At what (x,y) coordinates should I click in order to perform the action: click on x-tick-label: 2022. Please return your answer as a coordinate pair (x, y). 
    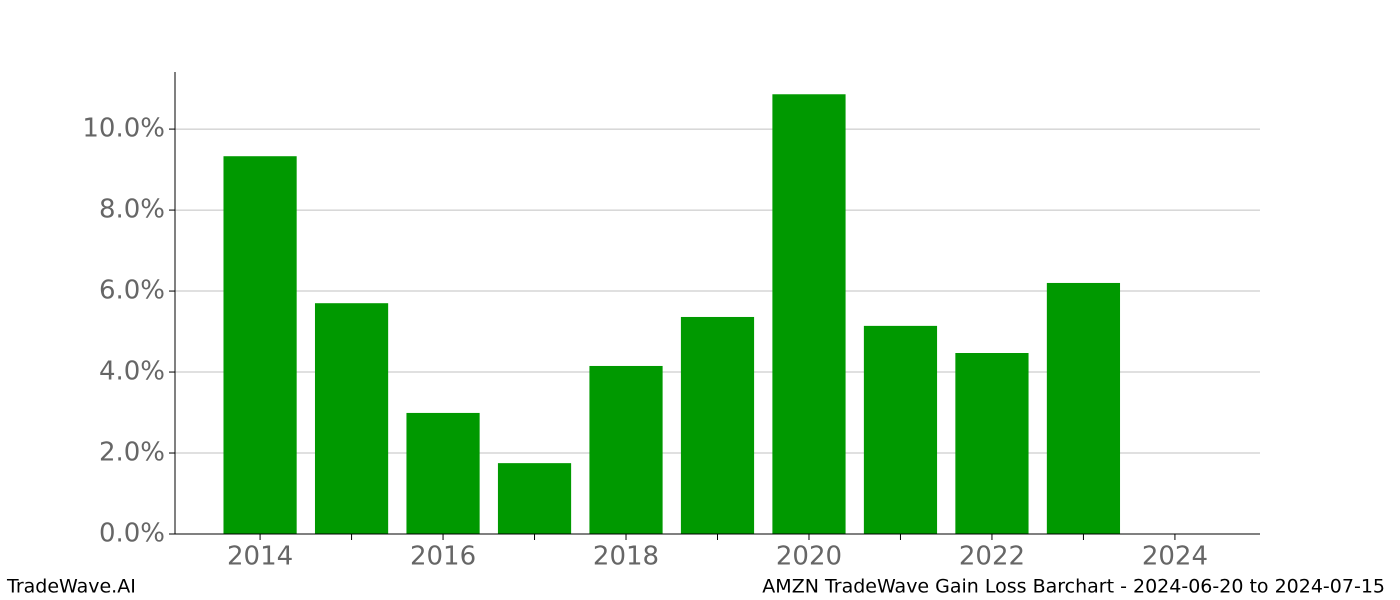
    Looking at the image, I should click on (992, 557).